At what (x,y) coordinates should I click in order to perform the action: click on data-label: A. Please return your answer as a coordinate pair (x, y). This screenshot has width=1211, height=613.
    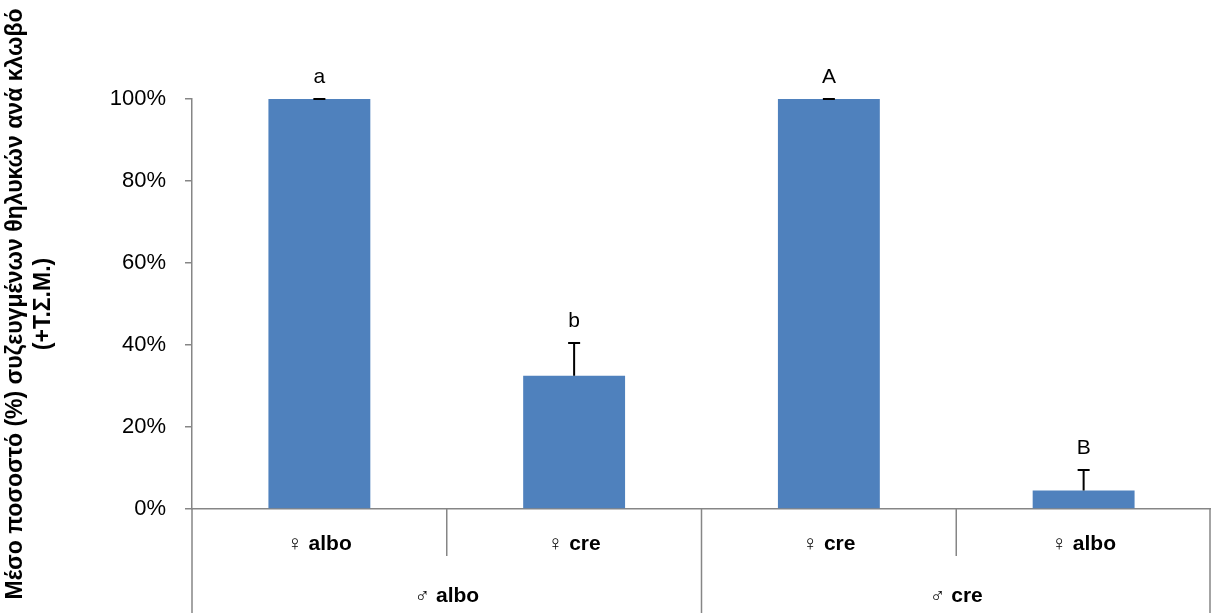
    Looking at the image, I should click on (828, 75).